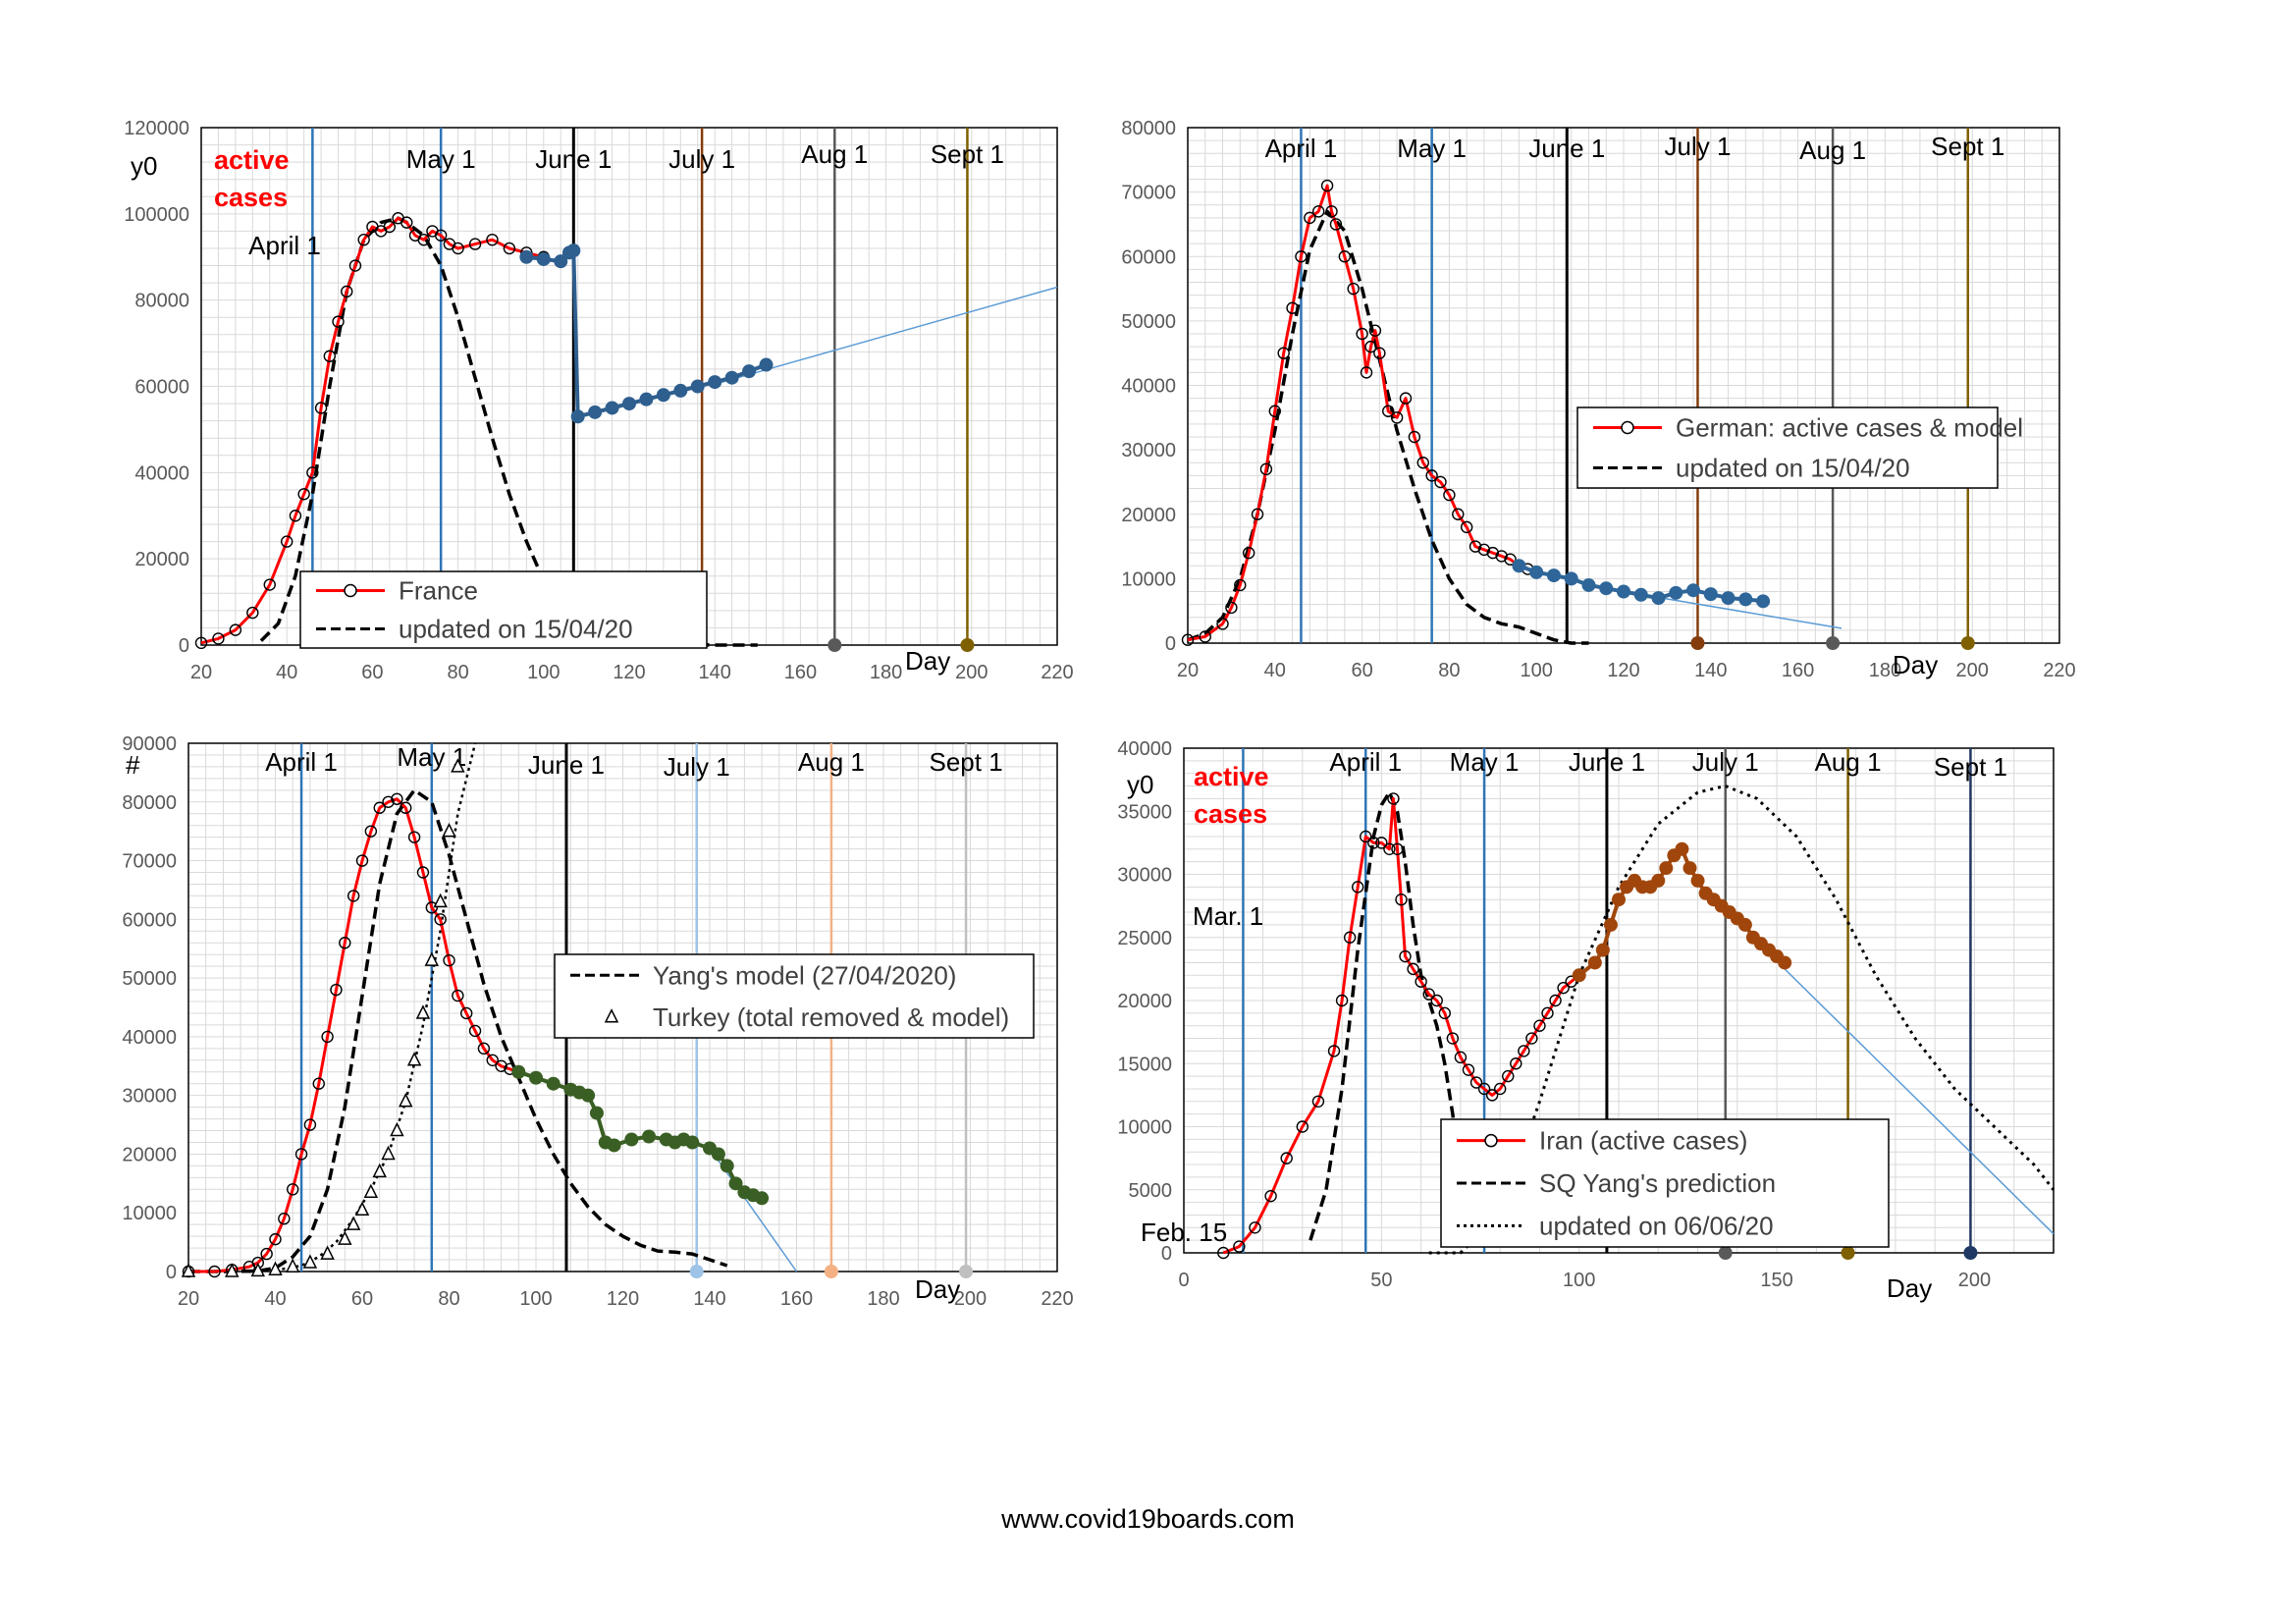 Image resolution: width=2296 pixels, height=1624 pixels. Describe the element at coordinates (441, 159) in the screenshot. I see `date-marker-label: May 1` at that location.